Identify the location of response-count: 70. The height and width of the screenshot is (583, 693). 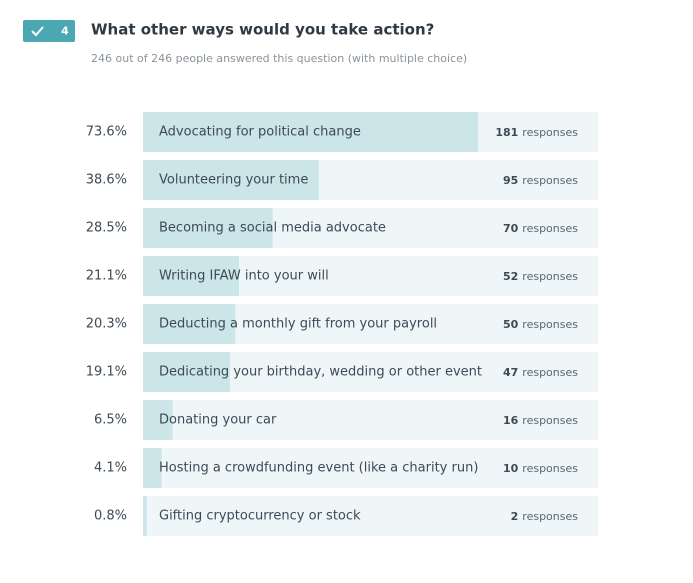
(511, 228).